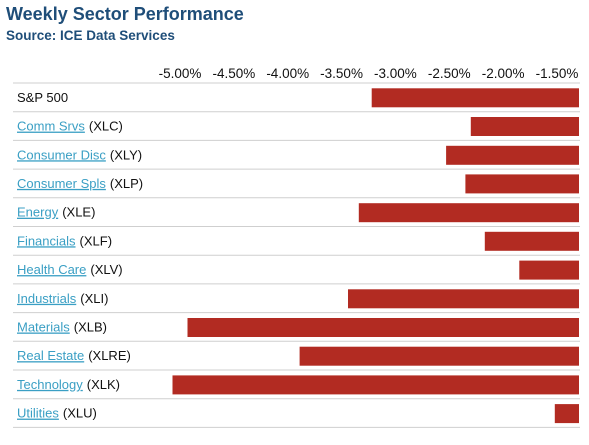 This screenshot has height=445, width=589. I want to click on row-label: Technology (XLK), so click(68, 384).